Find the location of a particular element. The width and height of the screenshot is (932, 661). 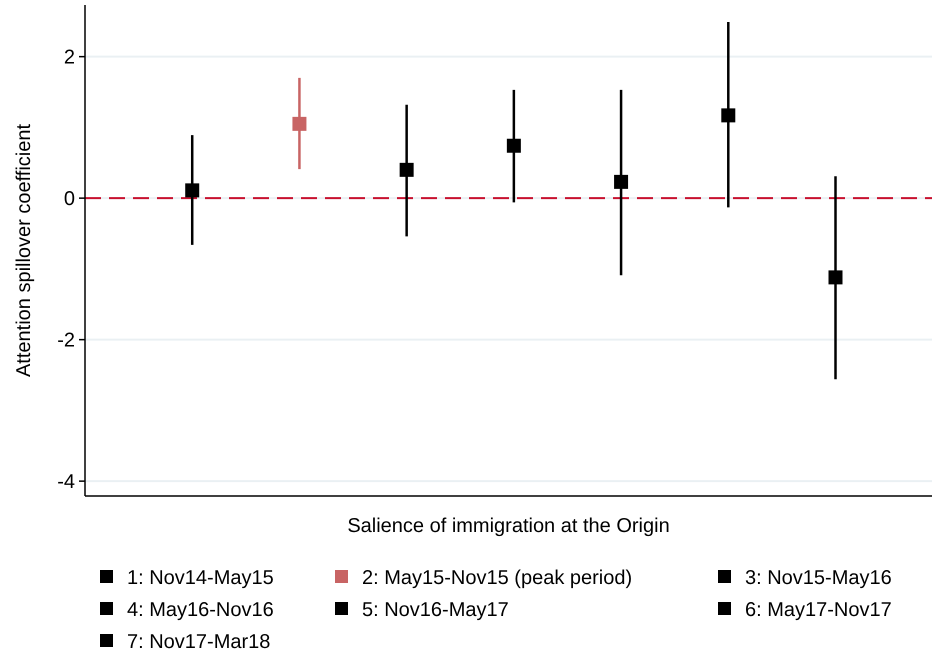

y-tick-label: -4 is located at coordinates (66, 482).